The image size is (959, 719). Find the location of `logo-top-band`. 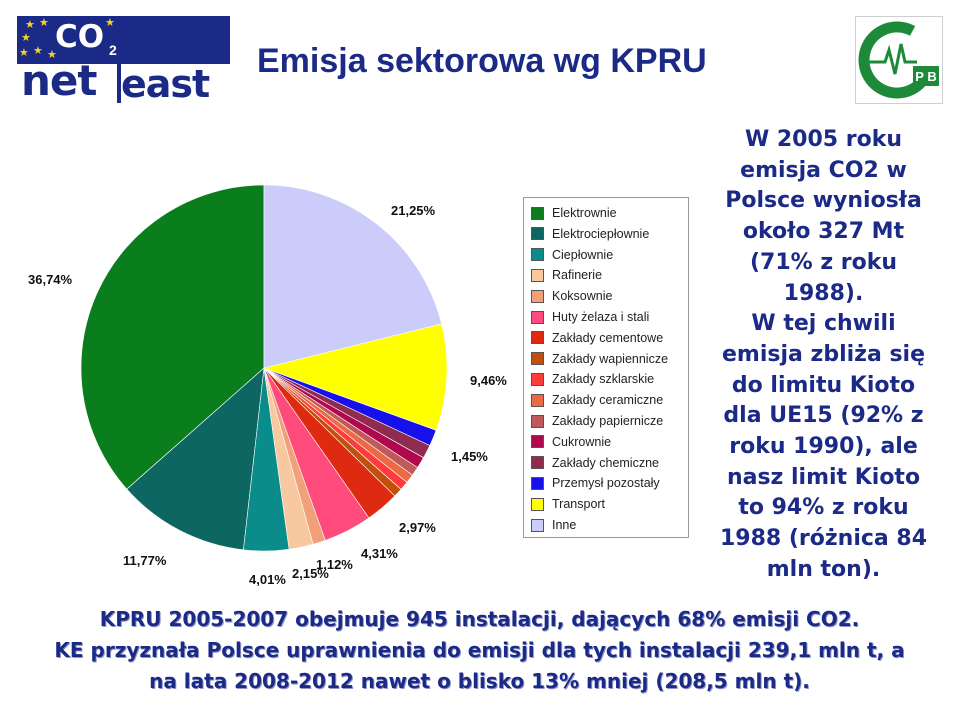

logo-top-band is located at coordinates (123, 40).